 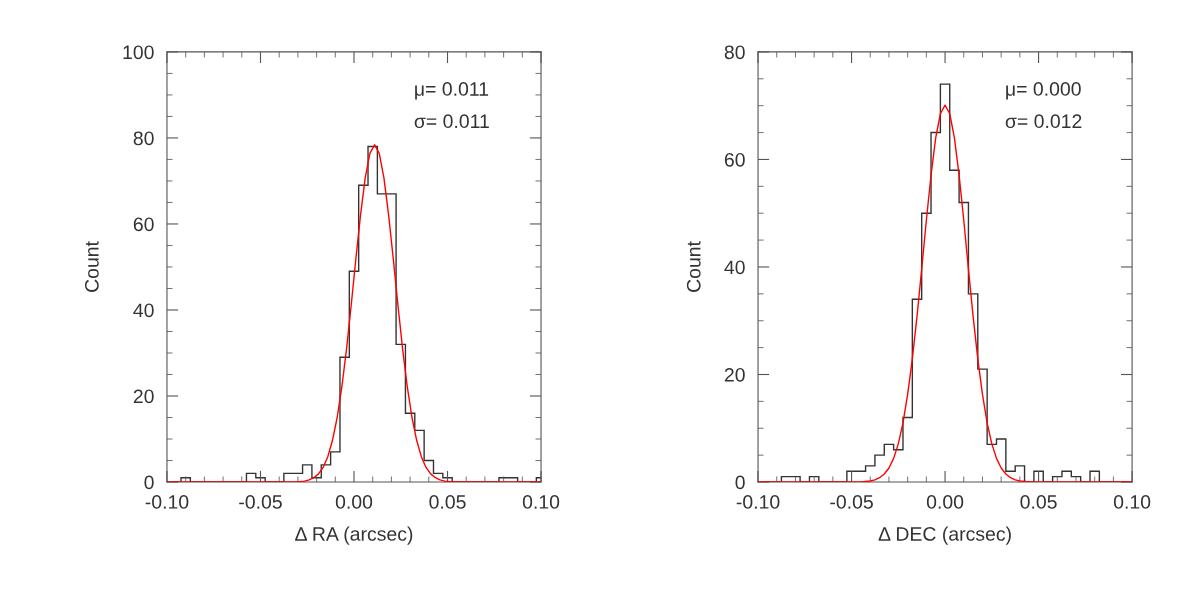 What do you see at coordinates (354, 535) in the screenshot?
I see `x-axis-title: Δ RA (arcsec)` at bounding box center [354, 535].